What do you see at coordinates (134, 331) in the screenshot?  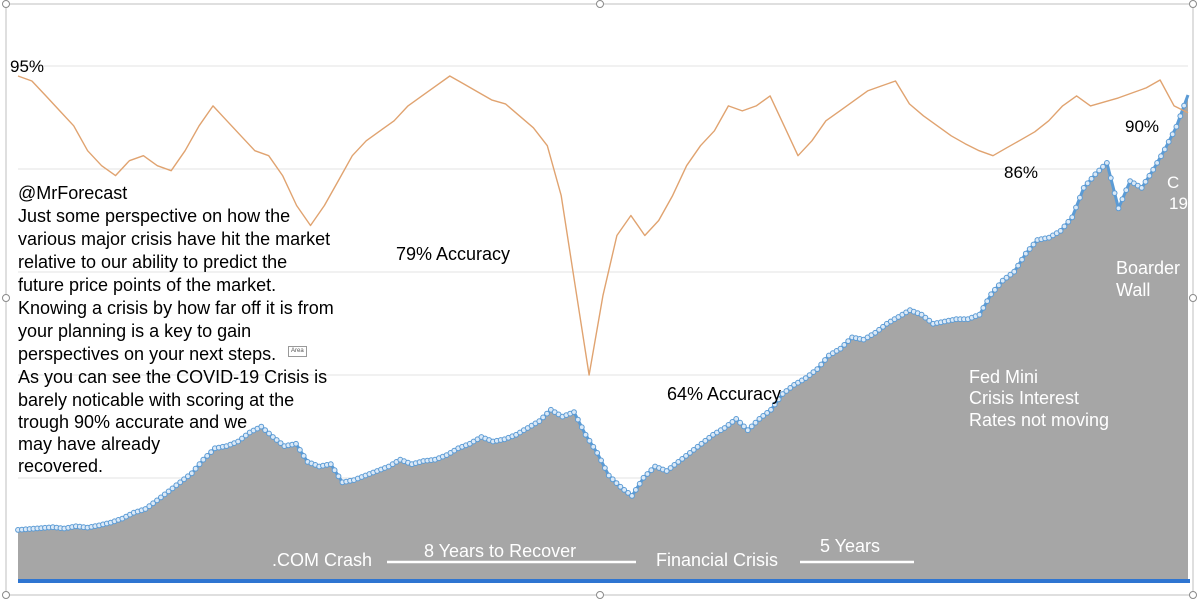 I see `commentary-line: your planning is a key to gain` at bounding box center [134, 331].